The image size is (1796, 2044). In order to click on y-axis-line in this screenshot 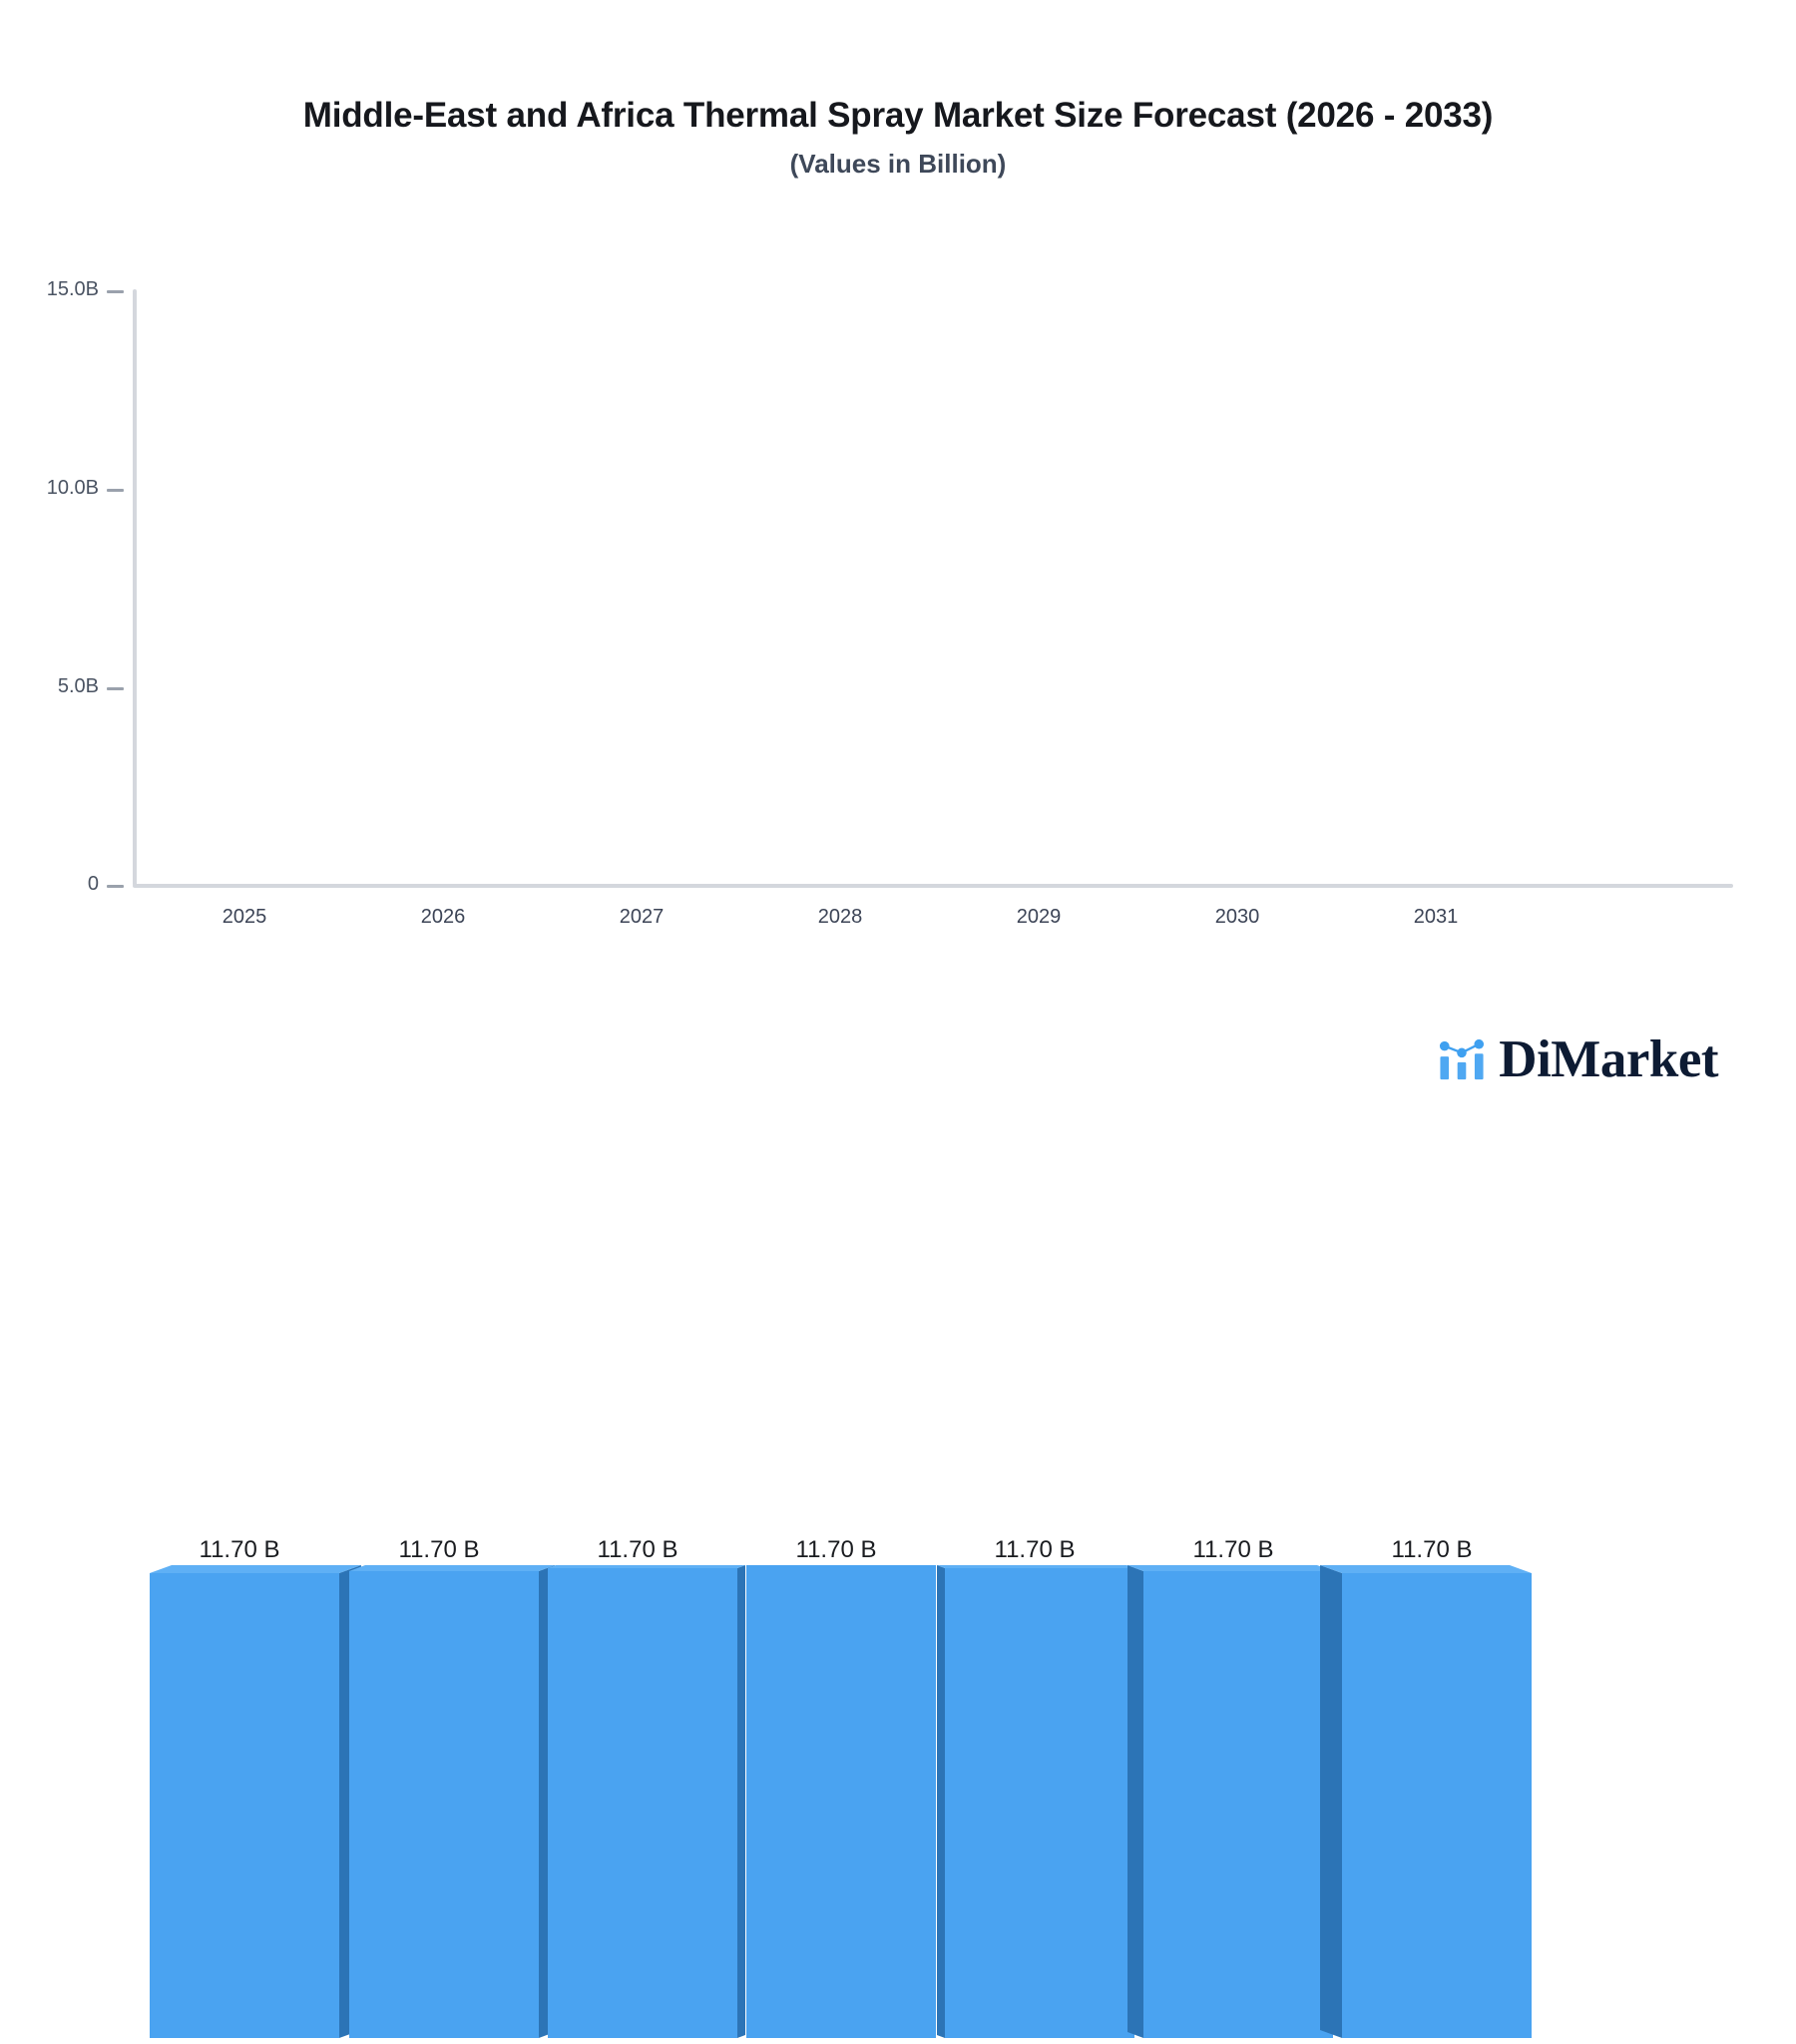, I will do `click(135, 587)`.